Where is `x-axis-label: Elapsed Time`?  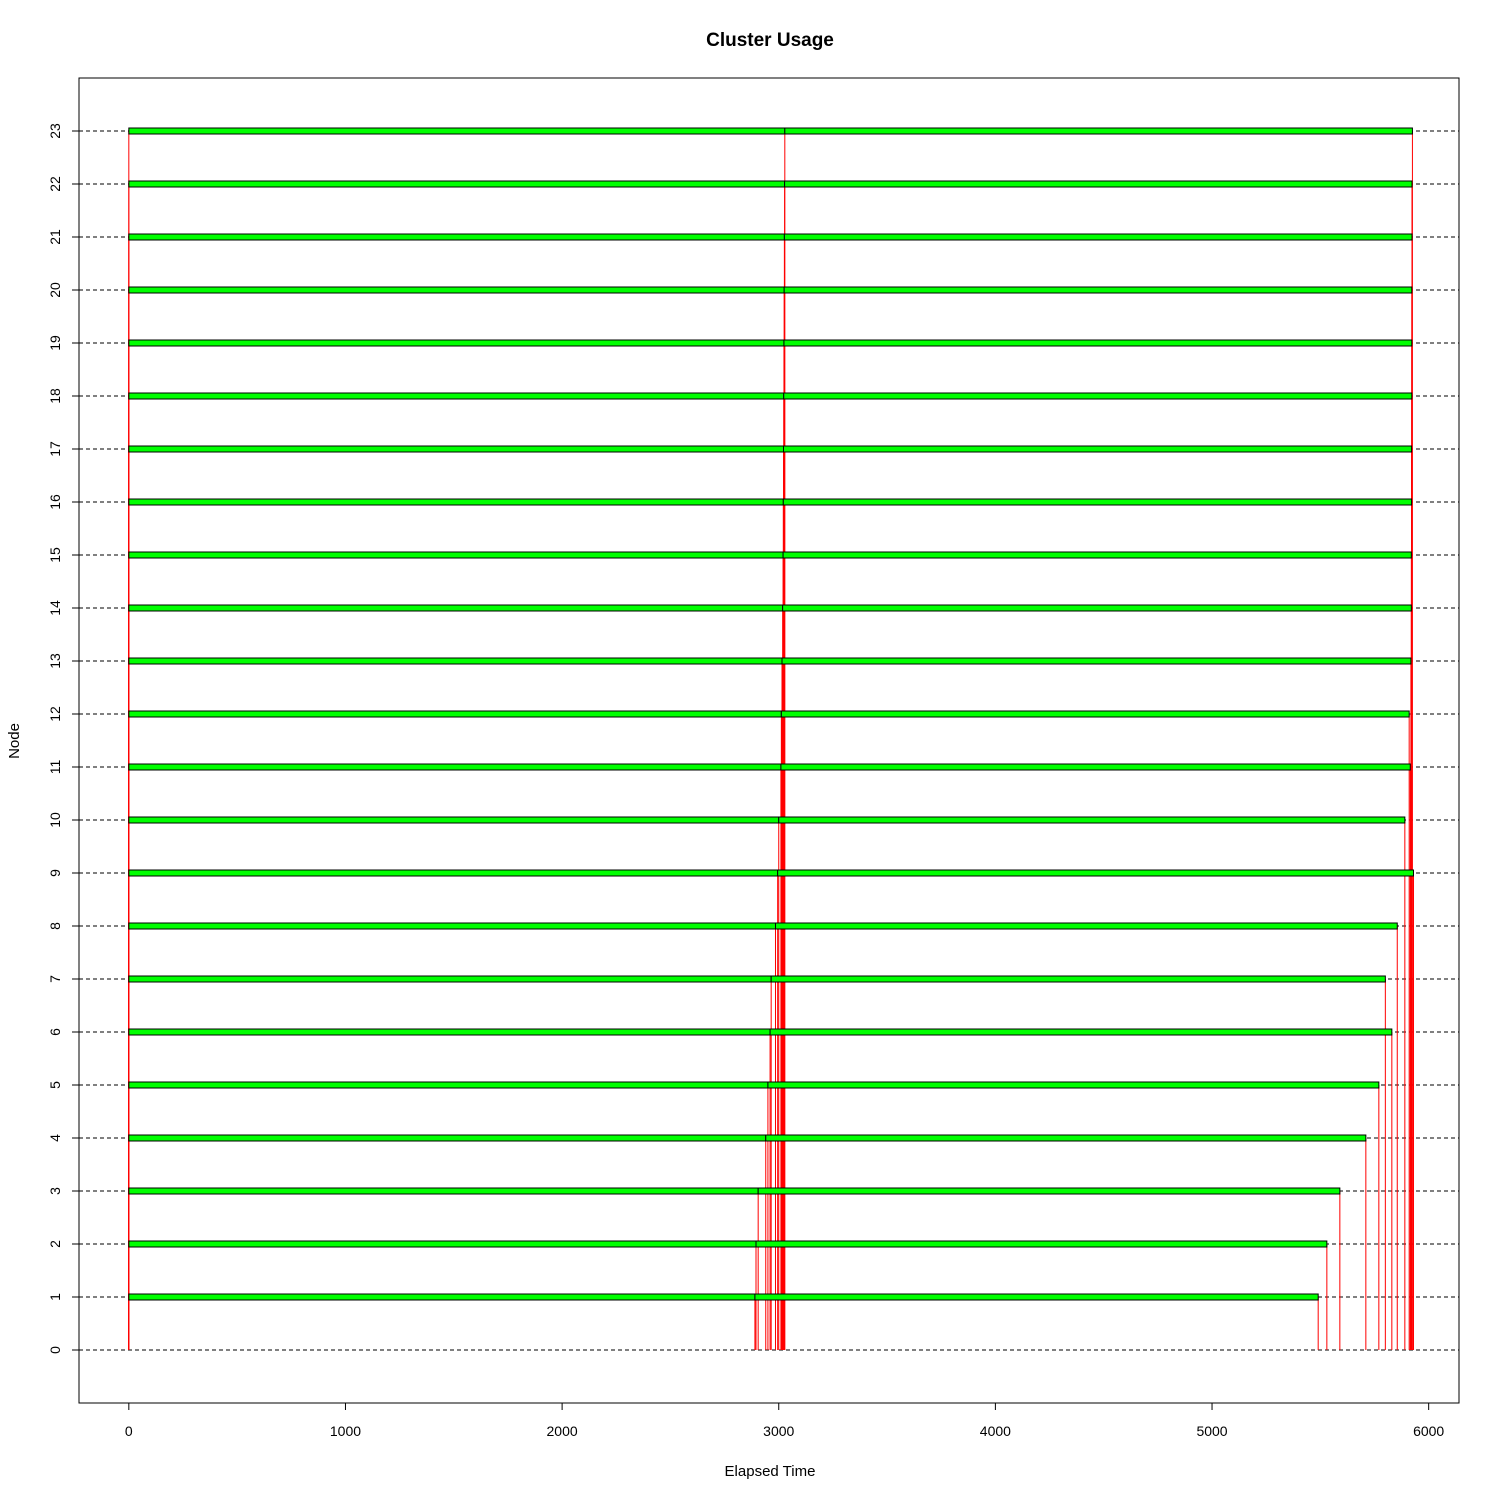 x-axis-label: Elapsed Time is located at coordinates (770, 1471).